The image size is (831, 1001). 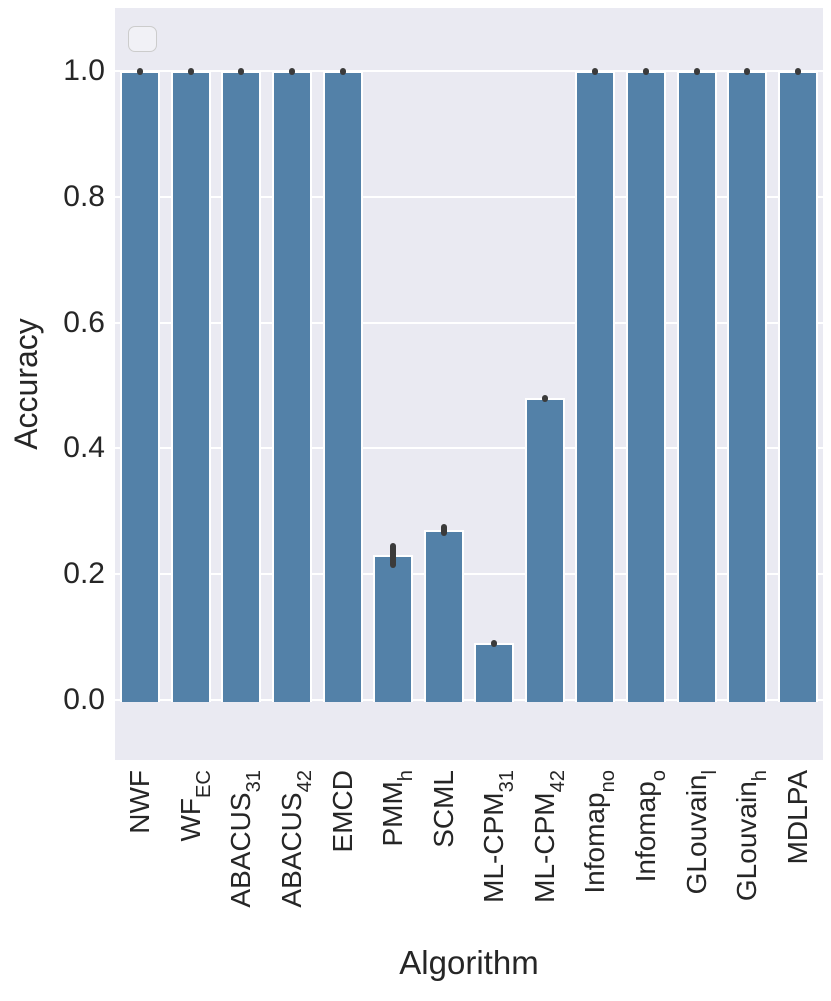 What do you see at coordinates (469, 962) in the screenshot?
I see `x-axis-label: Algorithm` at bounding box center [469, 962].